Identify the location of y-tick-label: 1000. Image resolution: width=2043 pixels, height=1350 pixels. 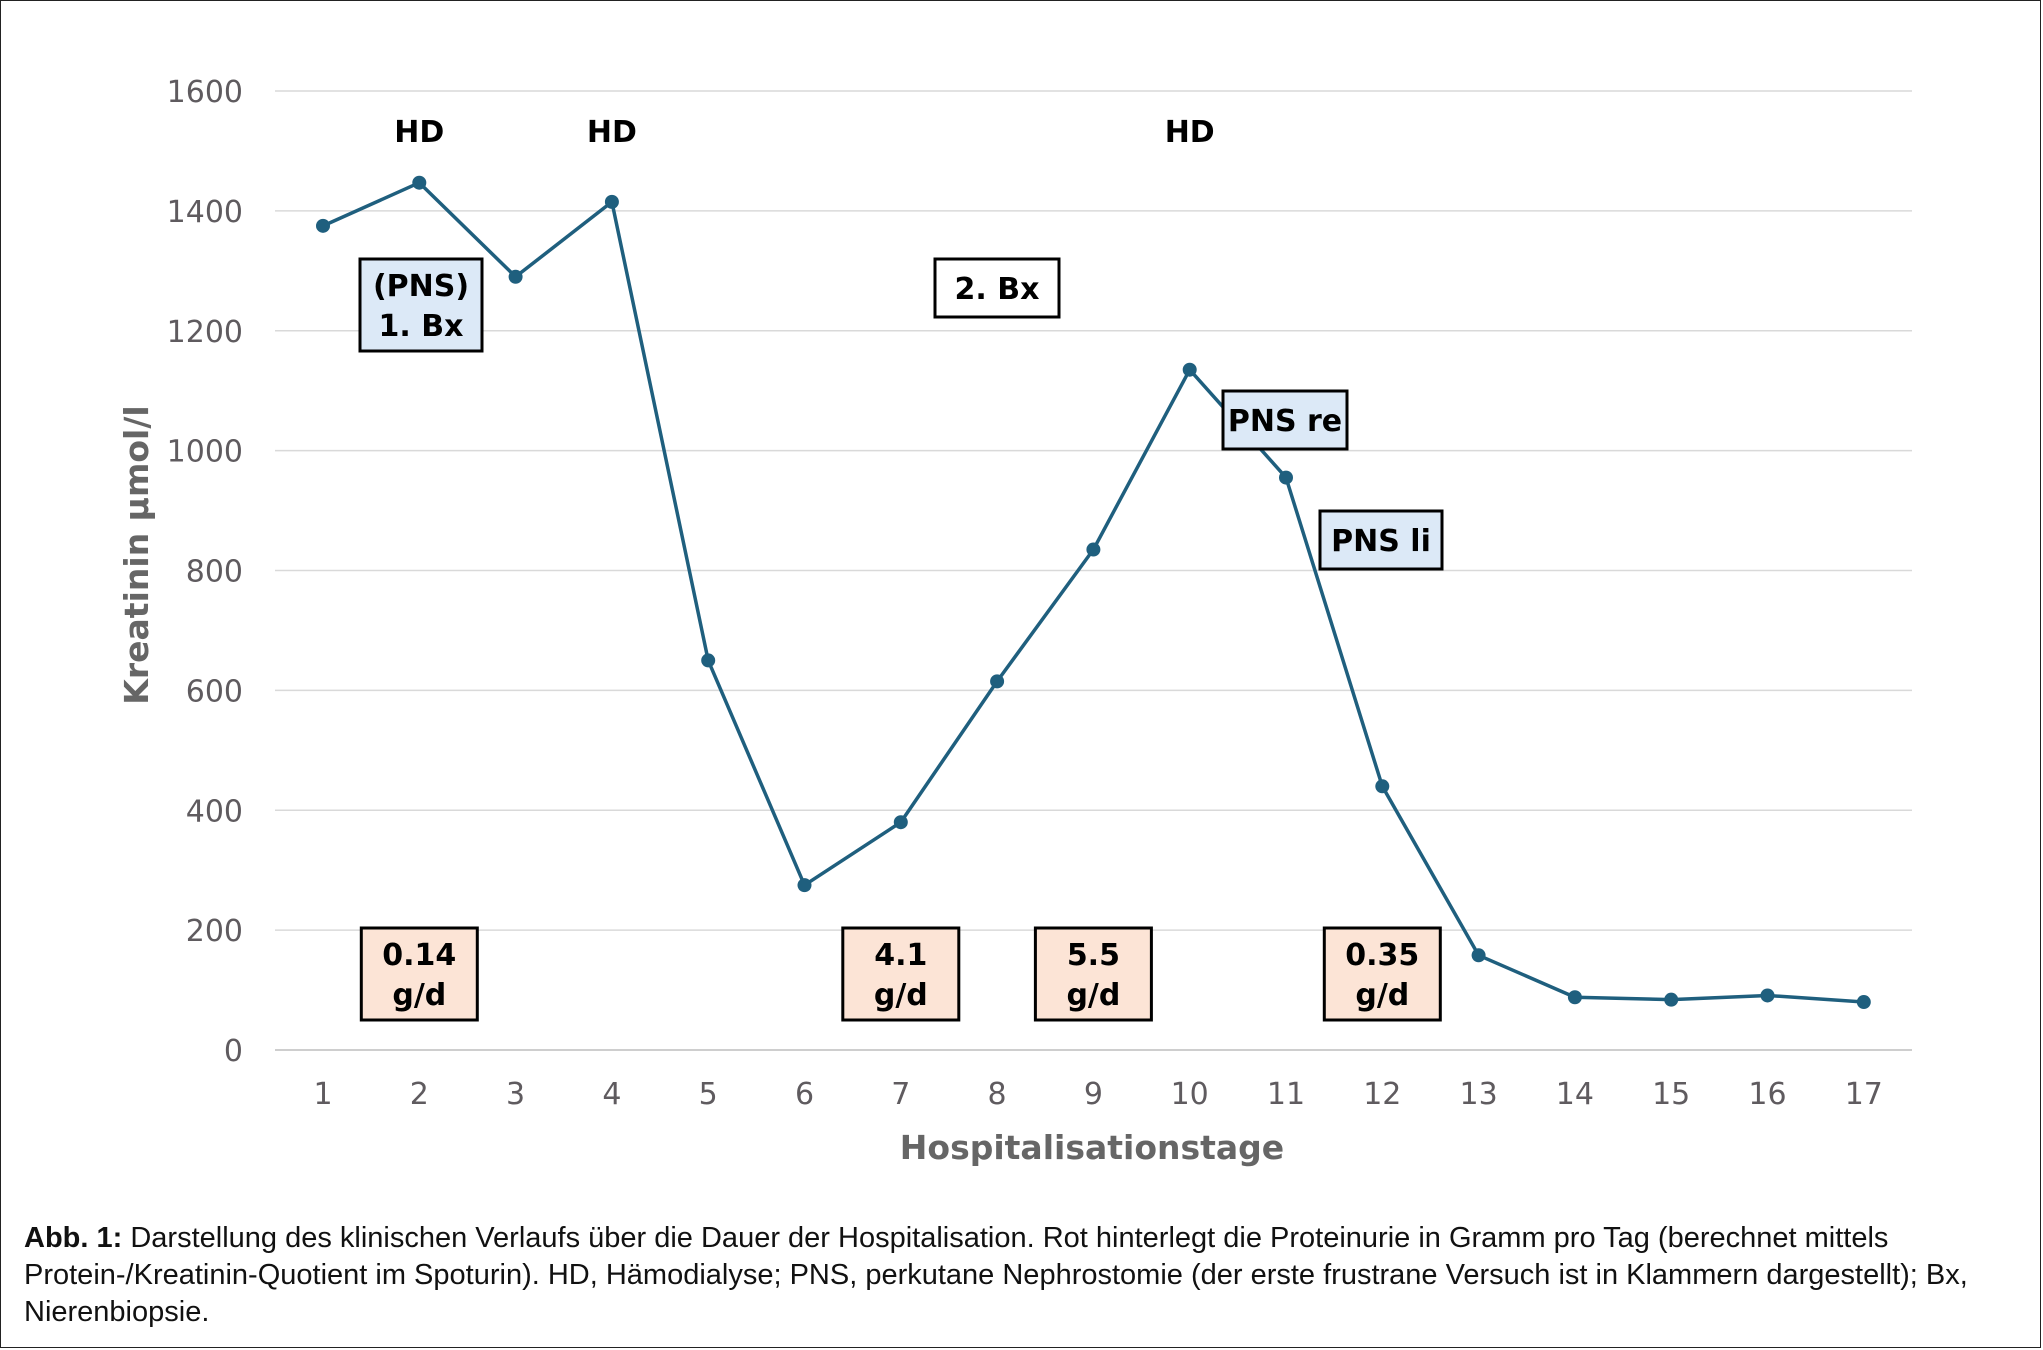
(205, 452).